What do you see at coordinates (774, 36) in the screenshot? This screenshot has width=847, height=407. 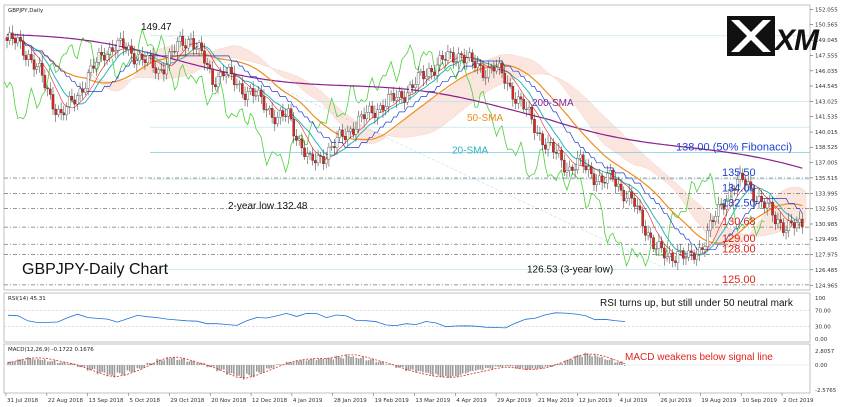 I see `xm-logo: XM` at bounding box center [774, 36].